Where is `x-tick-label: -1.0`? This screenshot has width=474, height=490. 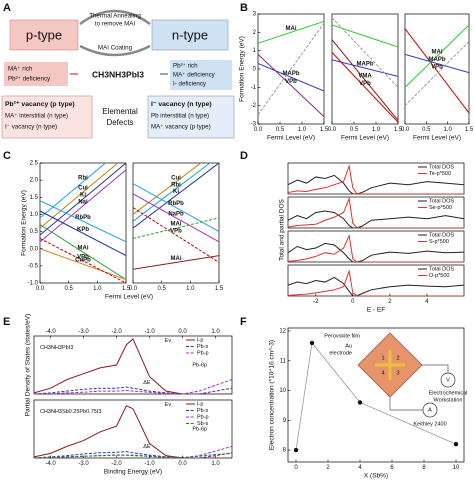
x-tick-label: -1.0 is located at coordinates (149, 464).